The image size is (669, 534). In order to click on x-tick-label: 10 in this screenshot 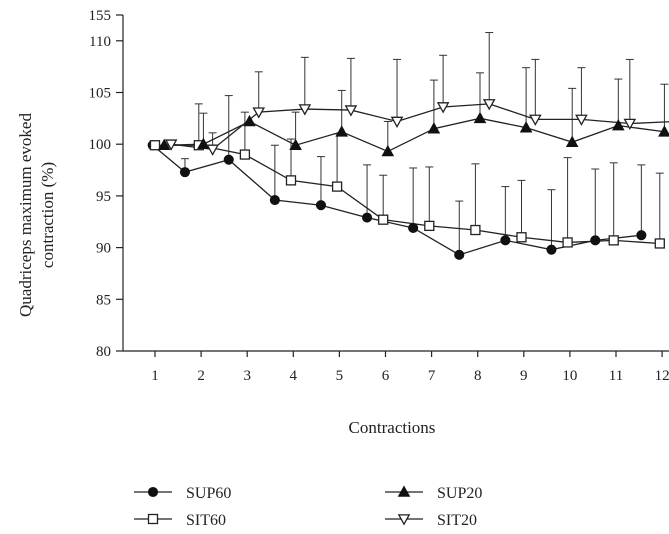, I will do `click(569, 376)`.